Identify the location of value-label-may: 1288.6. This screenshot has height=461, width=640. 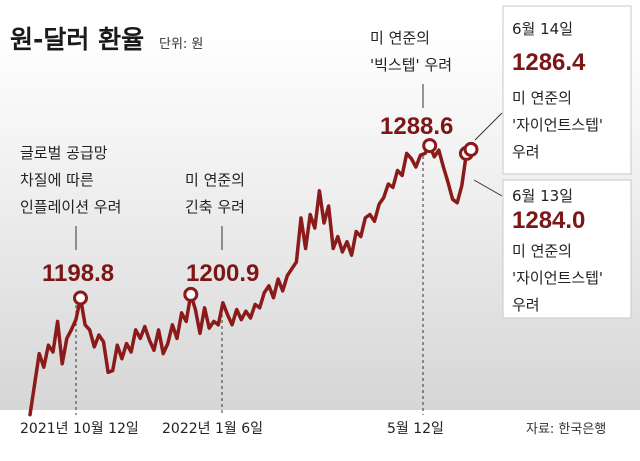
(416, 126).